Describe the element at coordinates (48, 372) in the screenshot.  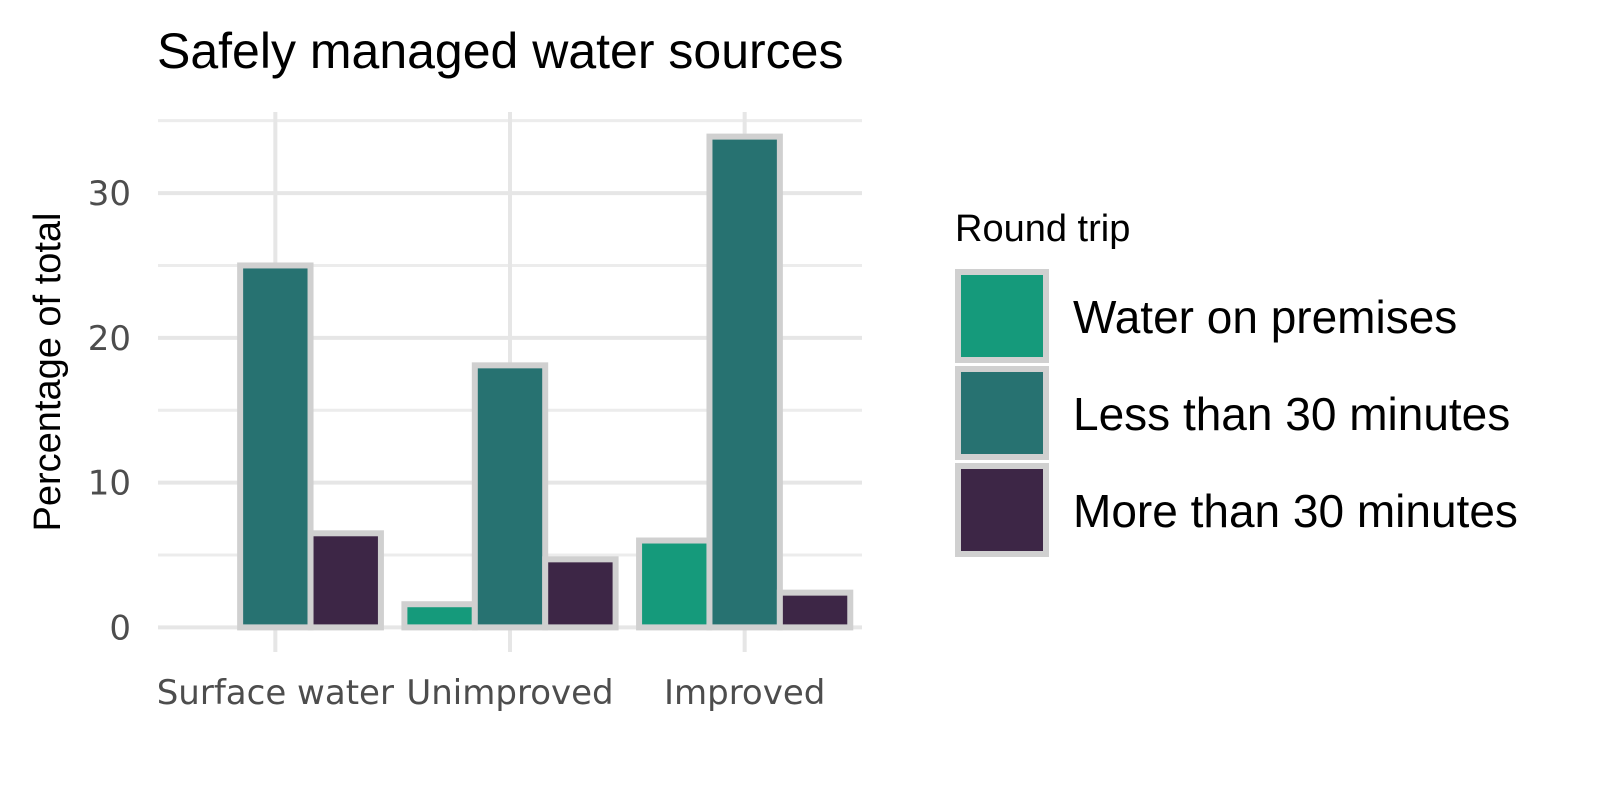
I see `y-axis-label: Percentage of total` at that location.